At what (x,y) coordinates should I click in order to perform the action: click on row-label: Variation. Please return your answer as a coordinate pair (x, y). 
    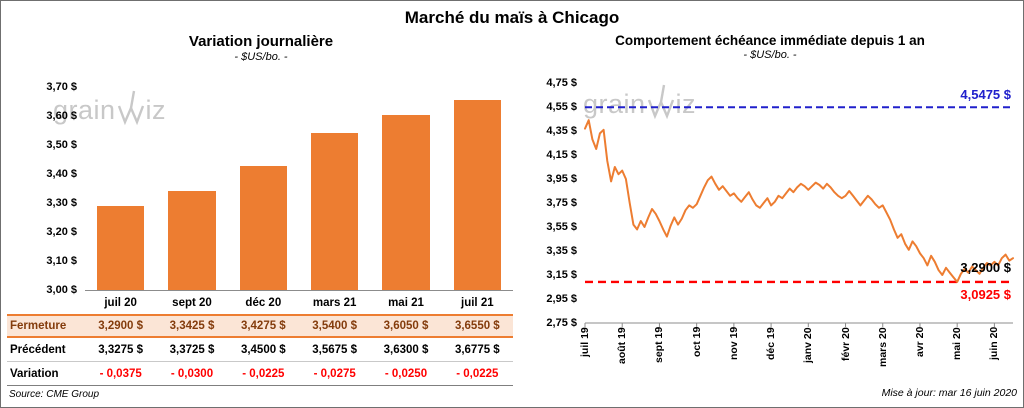
    Looking at the image, I should click on (46, 374).